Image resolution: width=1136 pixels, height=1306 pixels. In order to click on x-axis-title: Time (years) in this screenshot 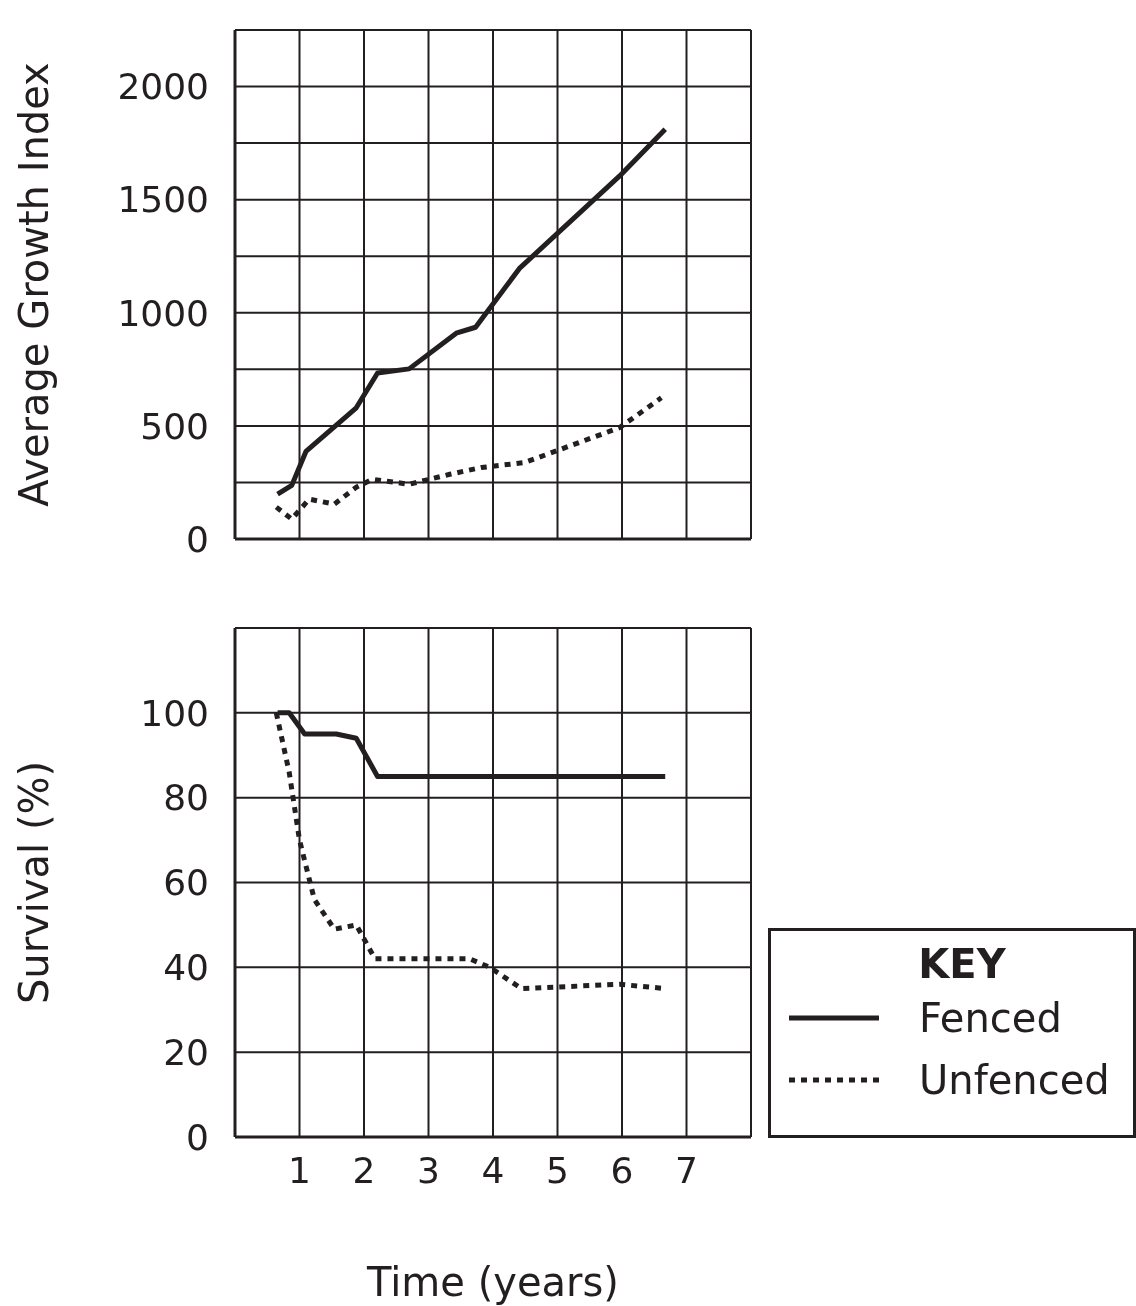, I will do `click(492, 1282)`.